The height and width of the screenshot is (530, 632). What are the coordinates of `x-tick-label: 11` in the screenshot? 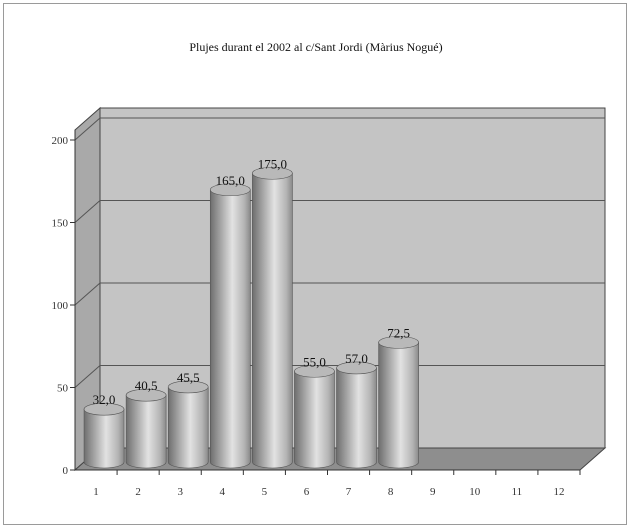 It's located at (517, 492).